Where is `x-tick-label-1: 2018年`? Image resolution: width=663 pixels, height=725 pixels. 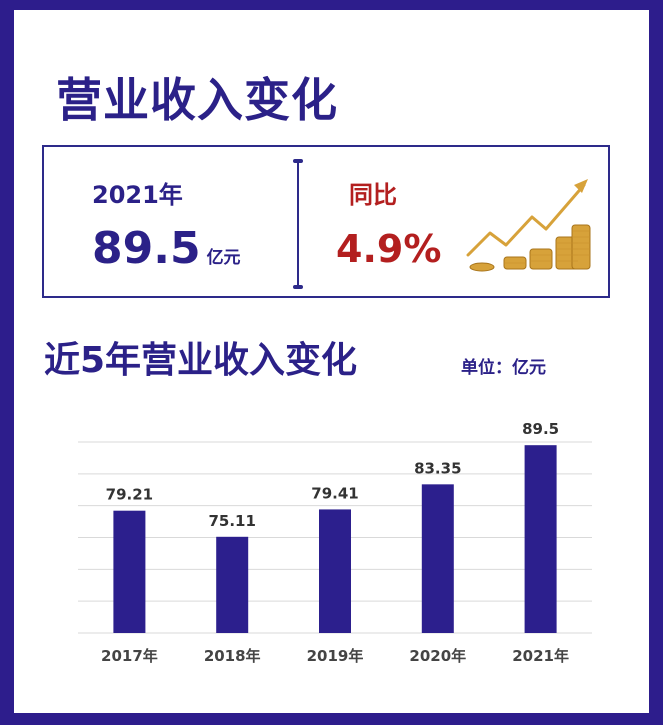 x-tick-label-1: 2018年 is located at coordinates (232, 656).